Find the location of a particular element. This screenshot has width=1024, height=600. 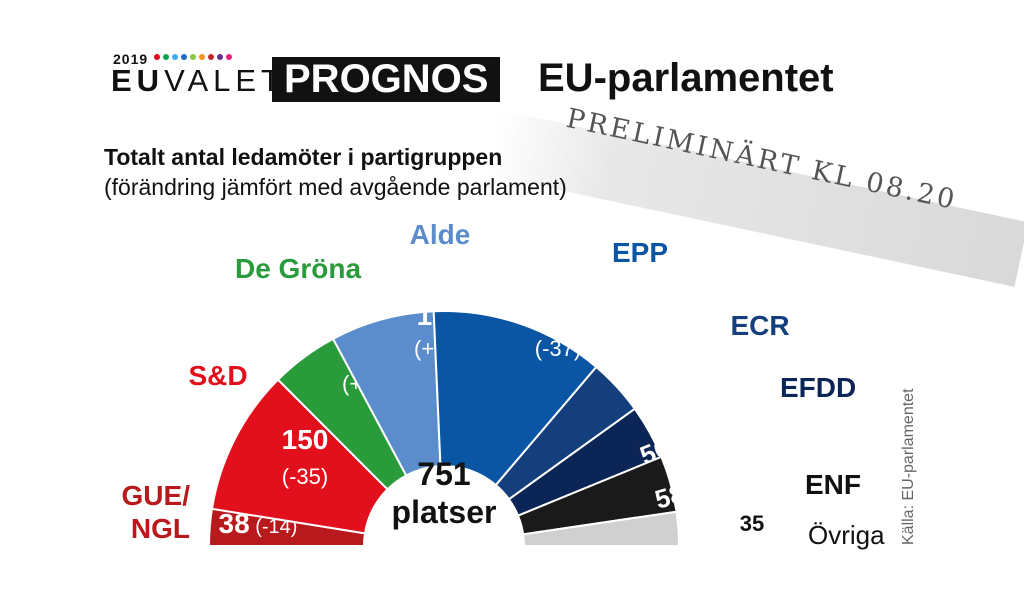

logo-year: 2019 is located at coordinates (131, 59).